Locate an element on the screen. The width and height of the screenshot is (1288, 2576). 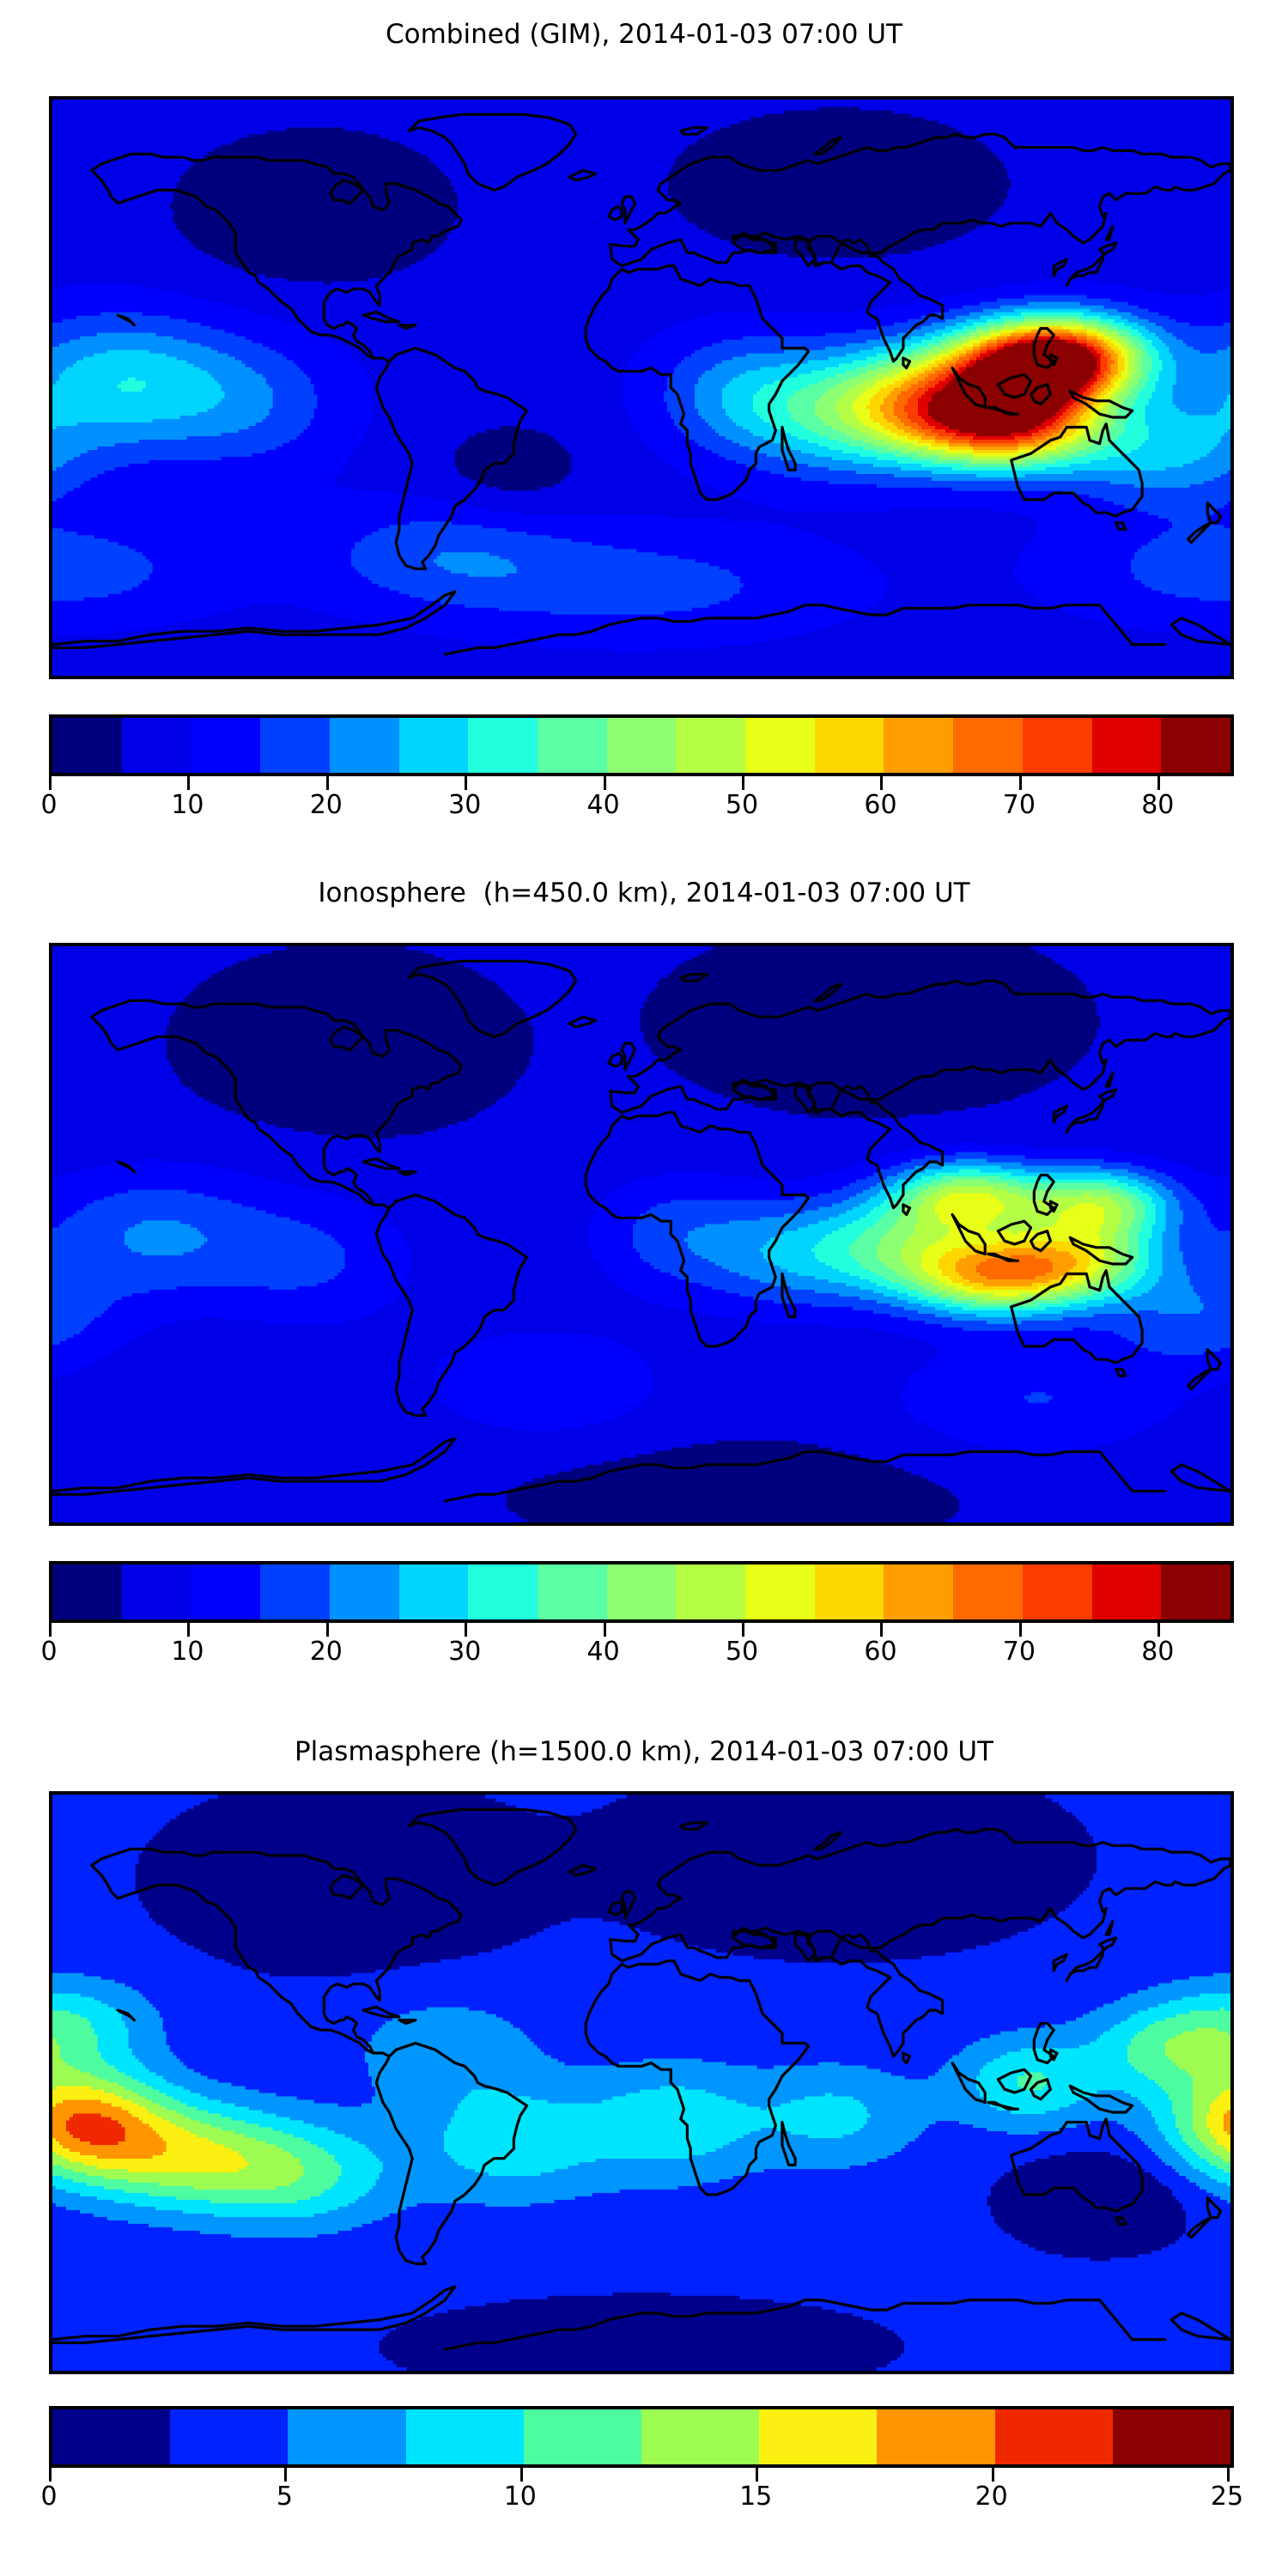
colorbar-plasmasphere: 0 5 10 15 20 25 is located at coordinates (641, 2462).